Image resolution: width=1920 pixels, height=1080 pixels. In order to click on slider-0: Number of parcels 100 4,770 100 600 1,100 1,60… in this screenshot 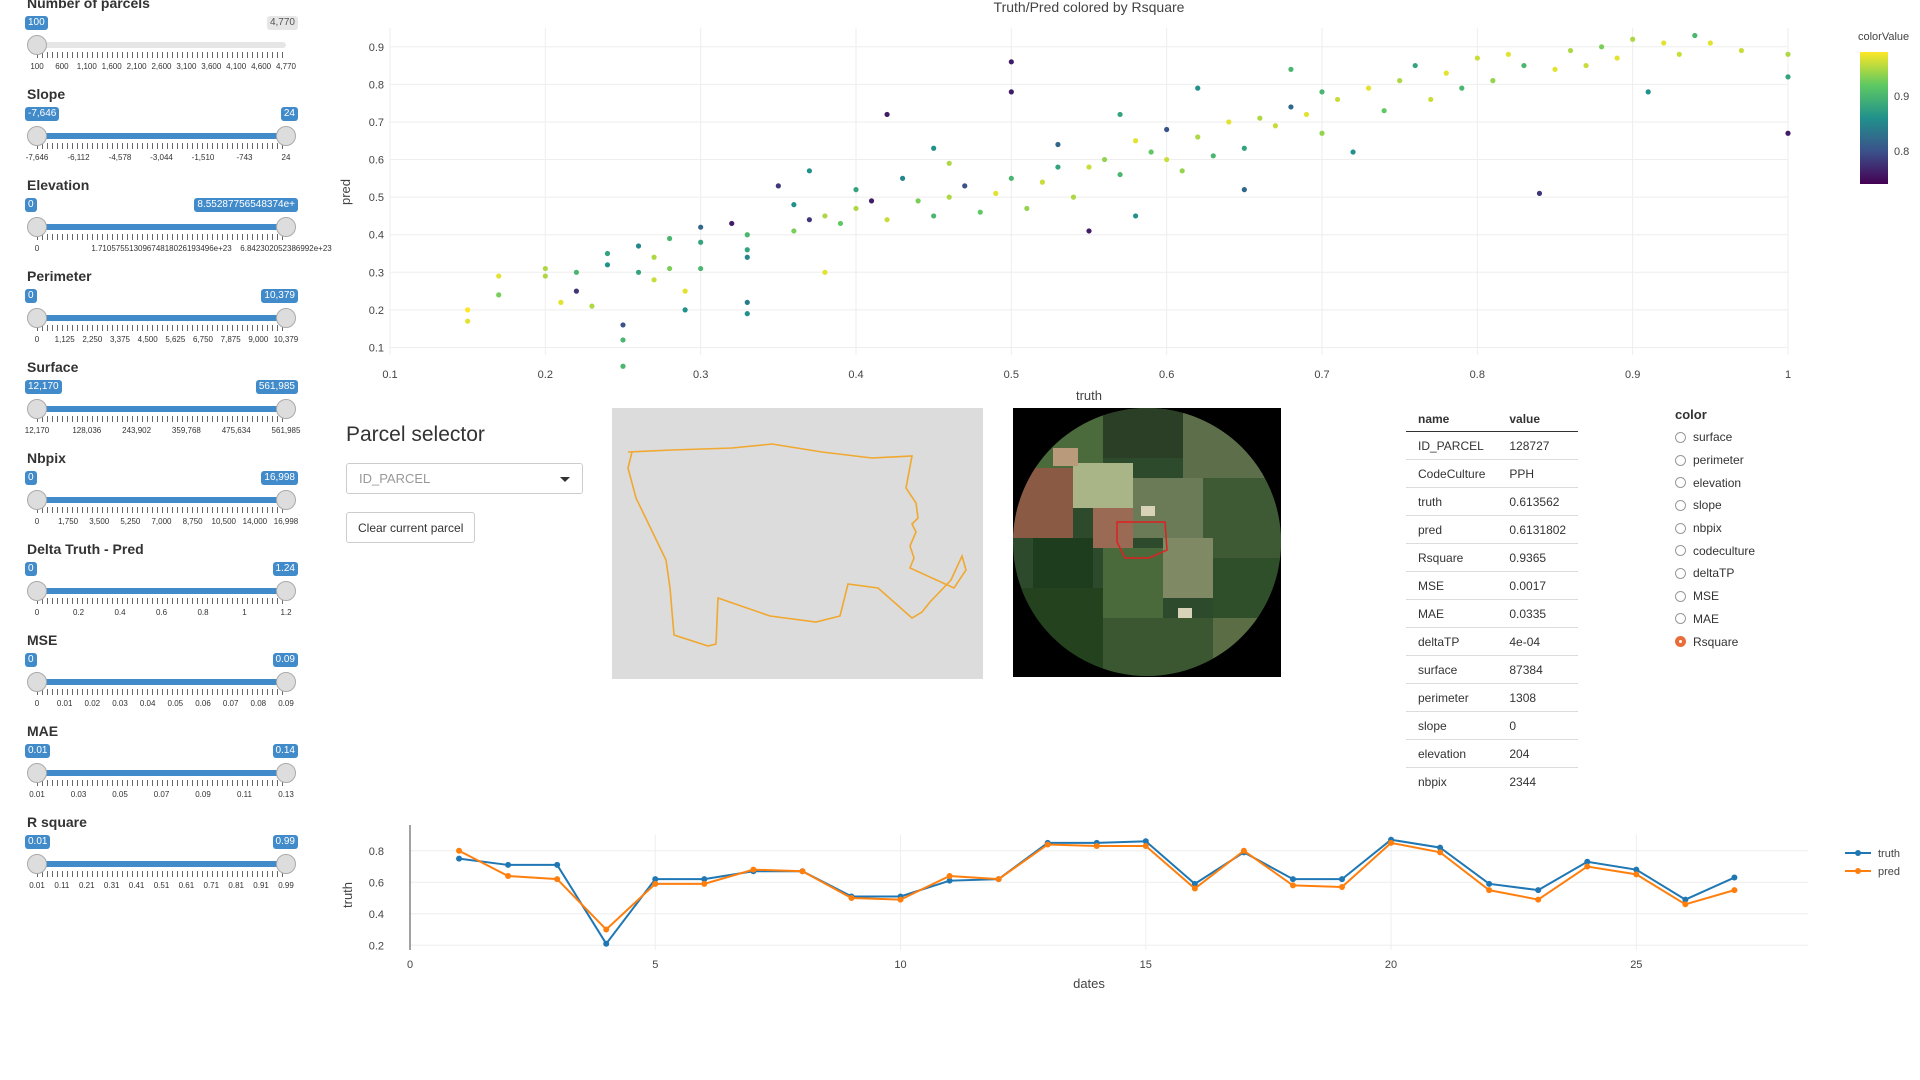, I will do `click(162, 42)`.